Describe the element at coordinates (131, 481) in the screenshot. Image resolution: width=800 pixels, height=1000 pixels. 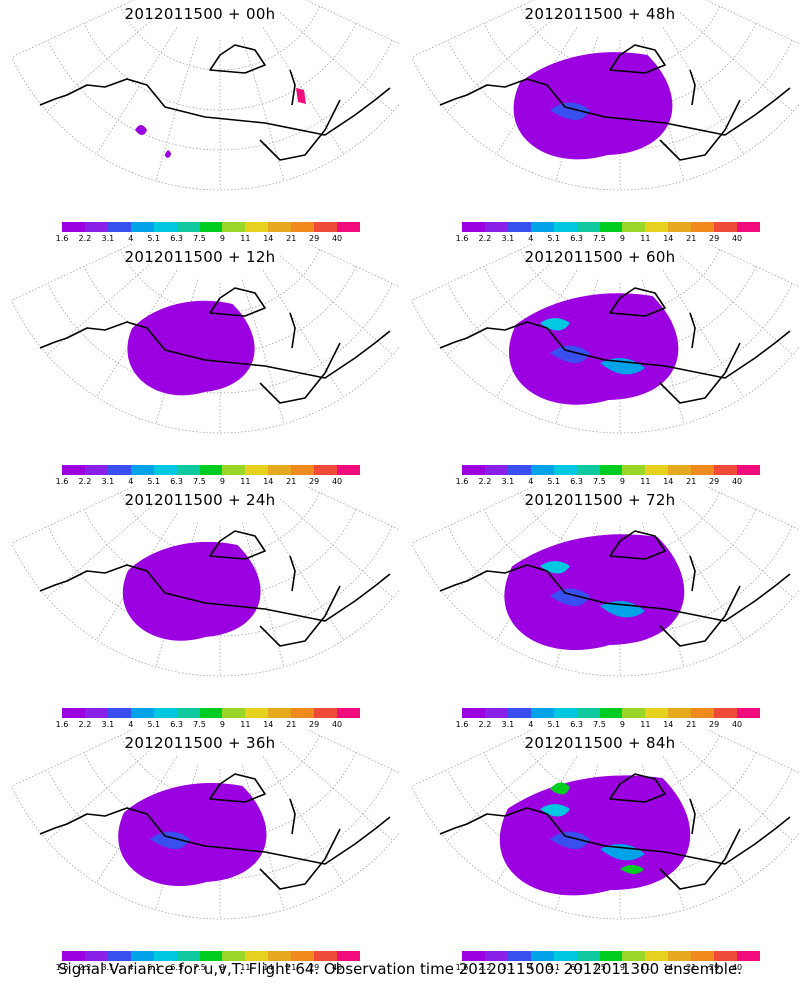
I see `colorbar-tick-label: 4` at that location.